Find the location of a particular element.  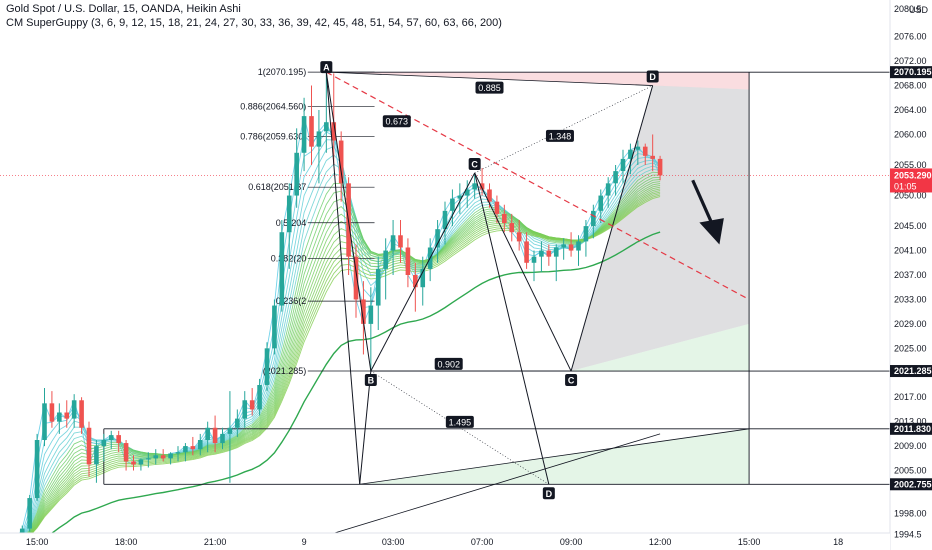

ratio-label-0.885: 0.885 is located at coordinates (489, 87).